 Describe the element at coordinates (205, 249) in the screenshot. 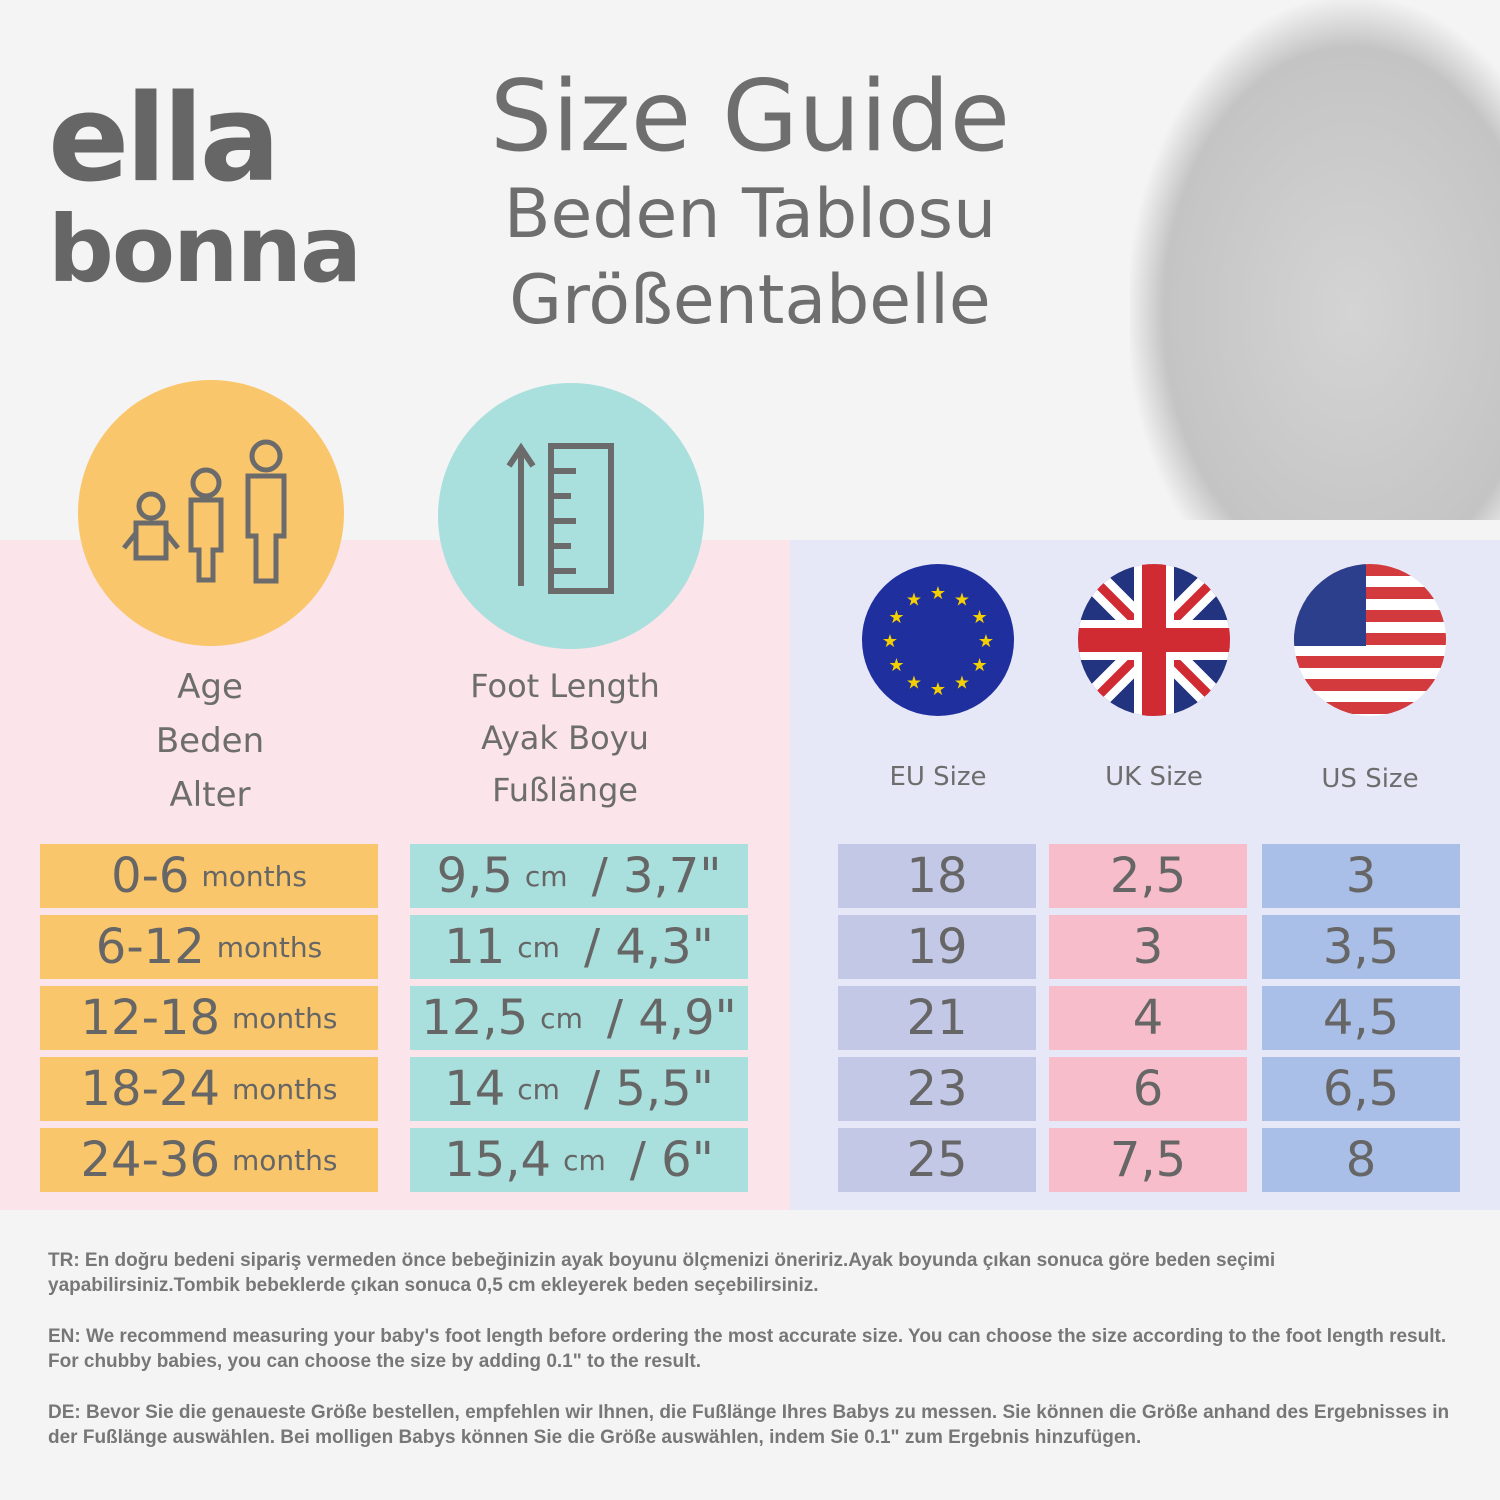

I see `logo-line2: bonna` at that location.